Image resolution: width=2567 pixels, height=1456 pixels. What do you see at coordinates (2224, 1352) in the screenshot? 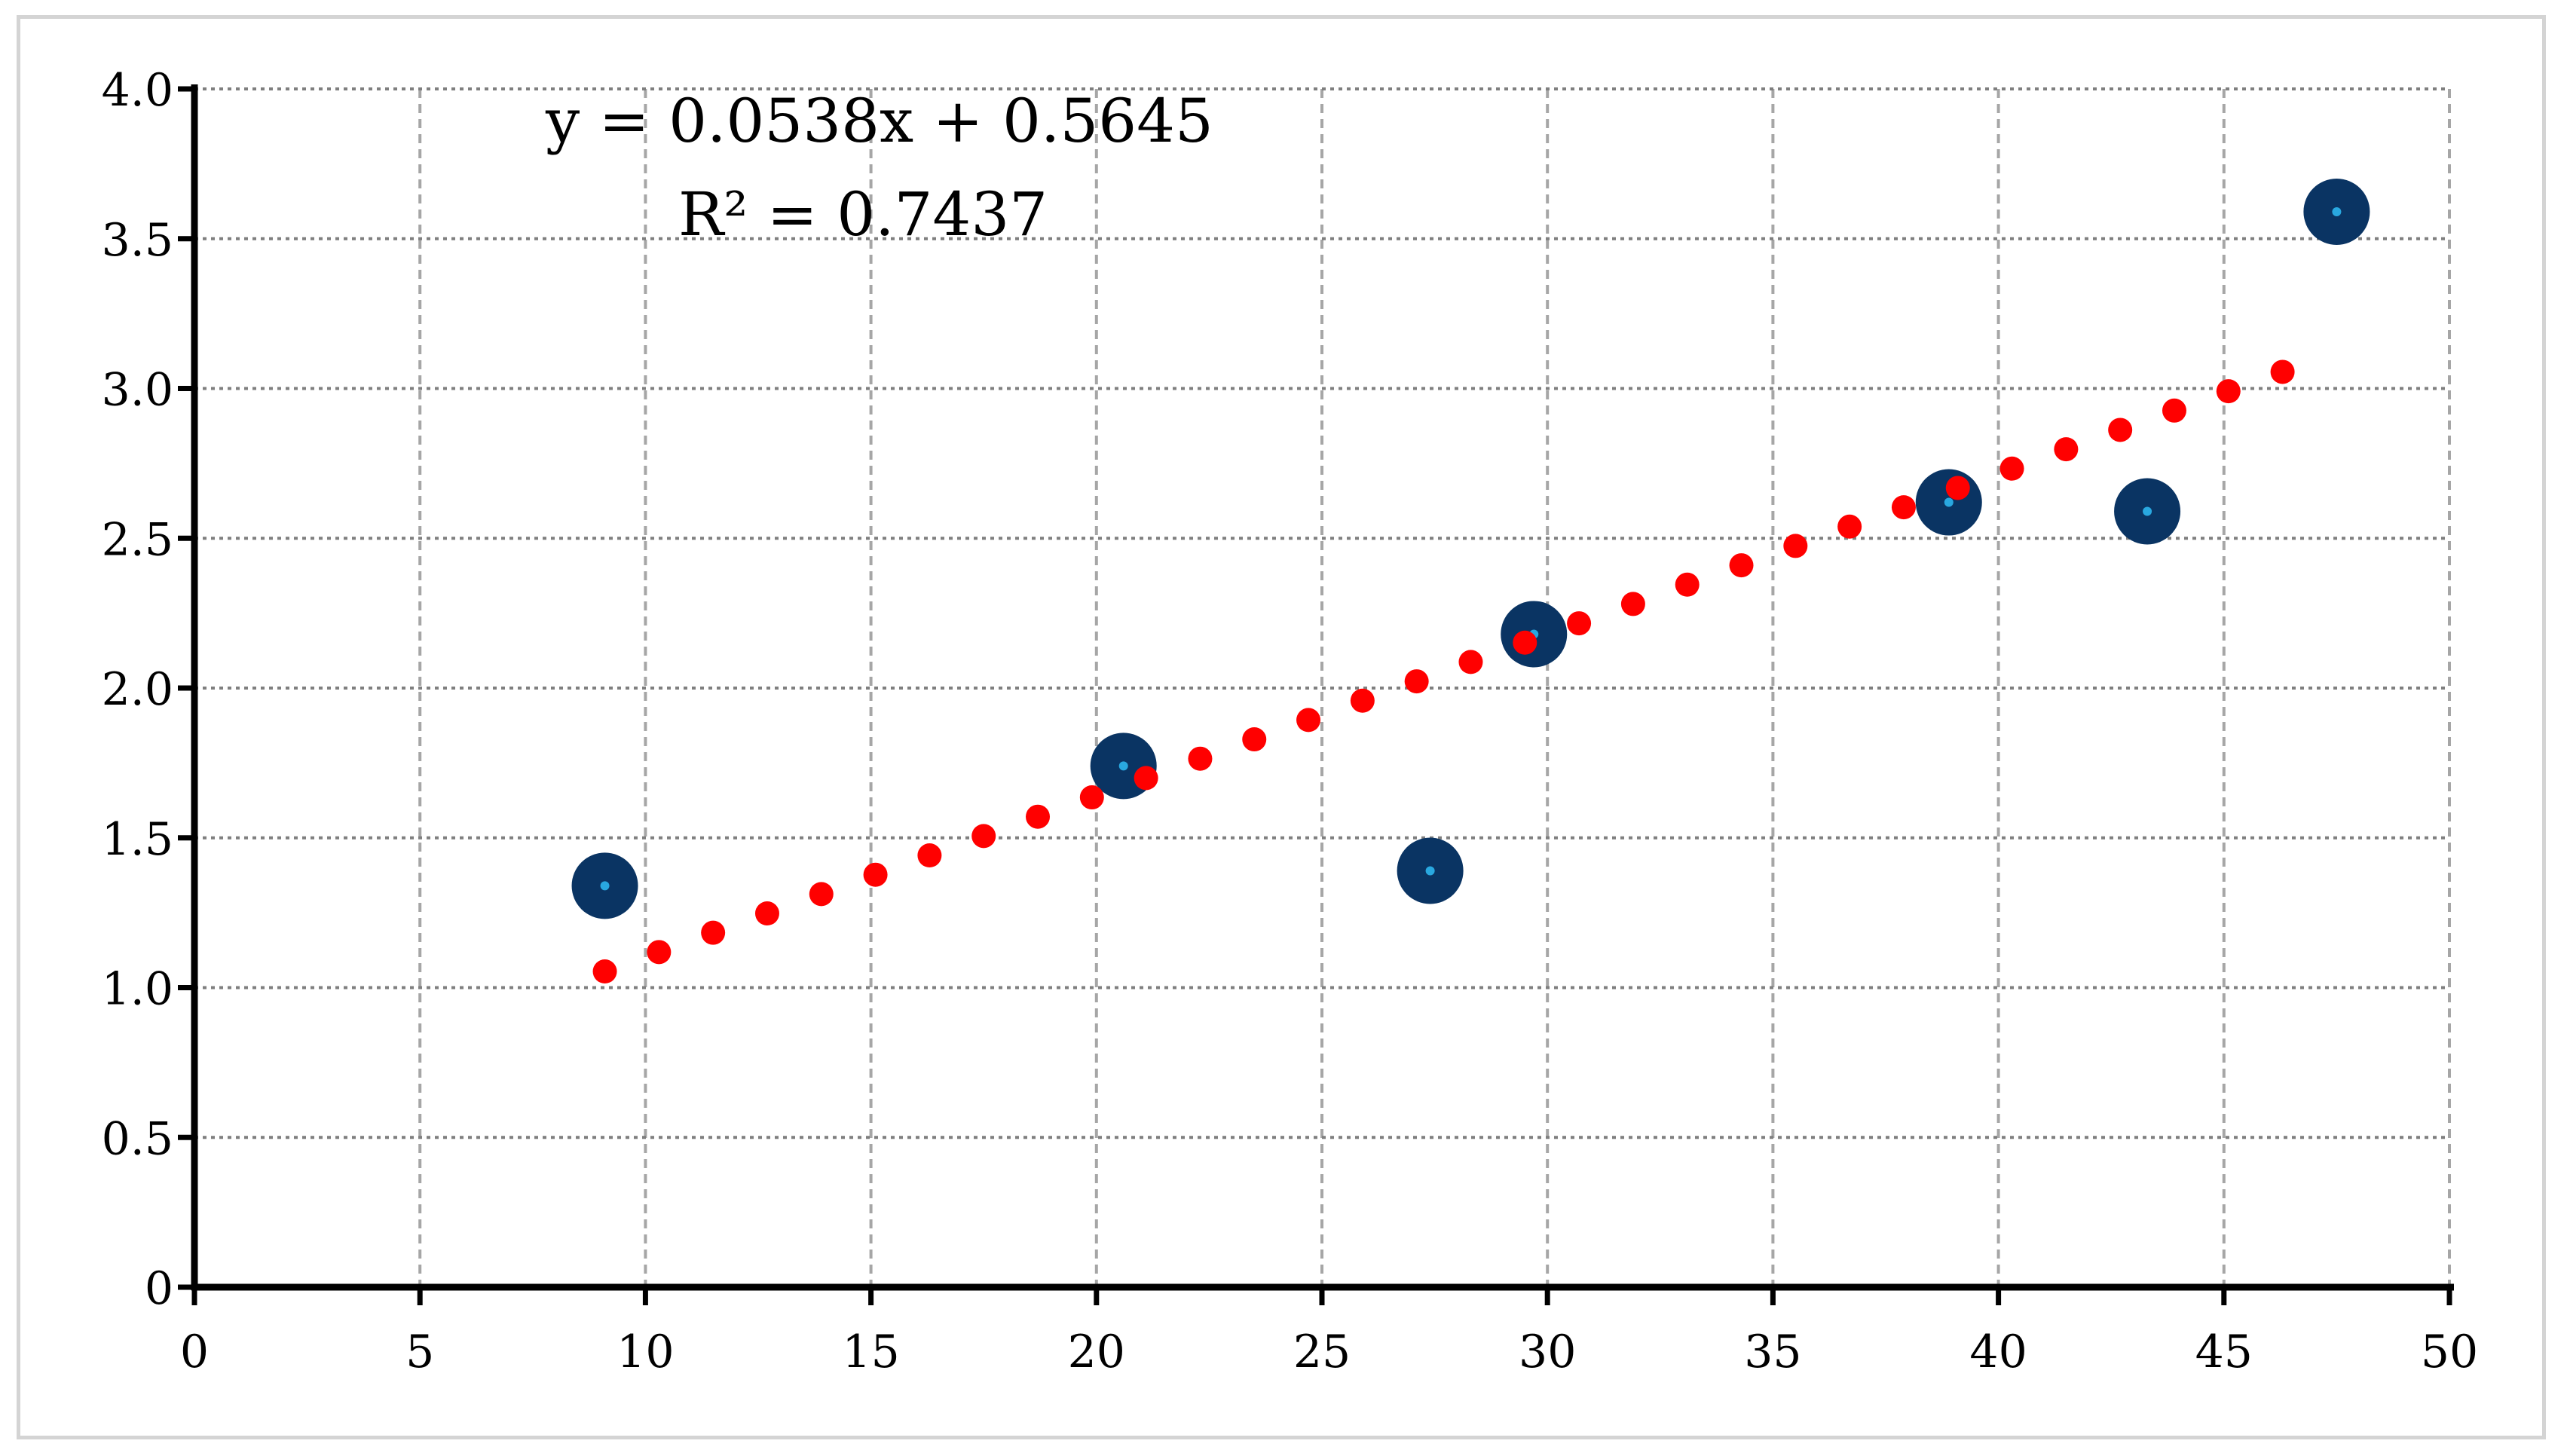
I see `x-tick-label: 45` at bounding box center [2224, 1352].